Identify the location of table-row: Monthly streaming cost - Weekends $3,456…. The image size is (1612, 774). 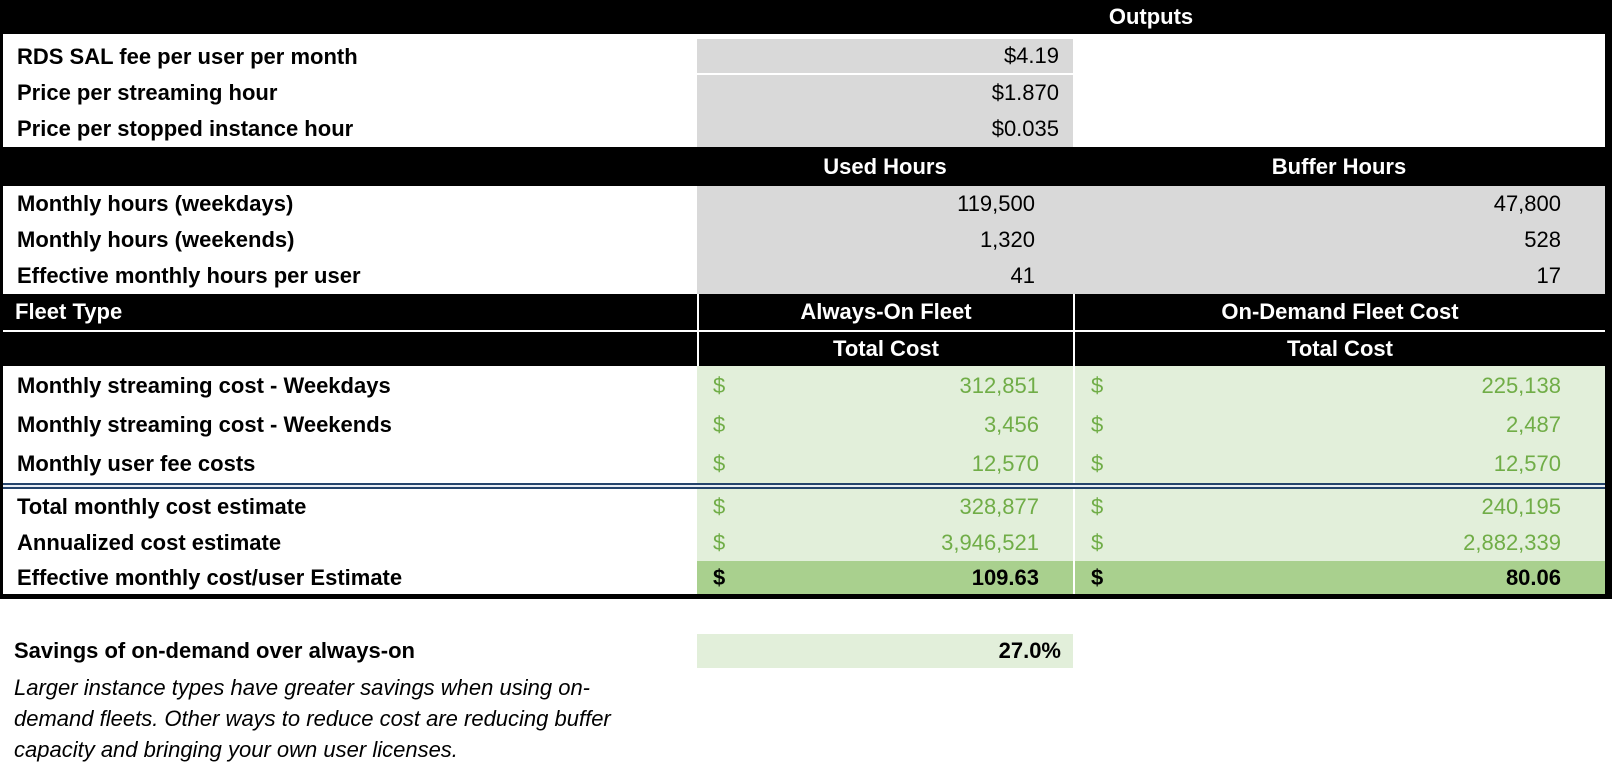
(804, 424).